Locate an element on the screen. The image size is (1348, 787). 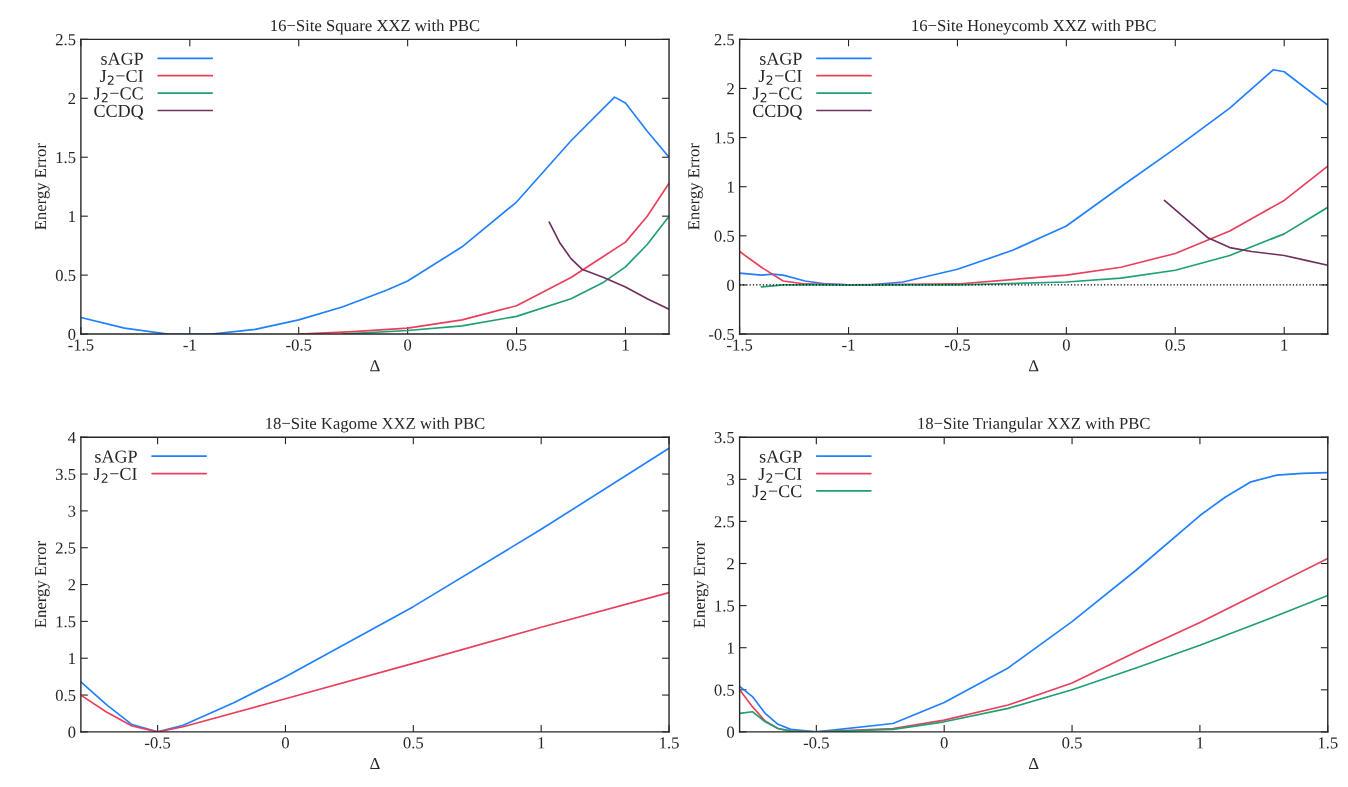
chart-title: 18−Site Kagome XXZ with PBC is located at coordinates (375, 425).